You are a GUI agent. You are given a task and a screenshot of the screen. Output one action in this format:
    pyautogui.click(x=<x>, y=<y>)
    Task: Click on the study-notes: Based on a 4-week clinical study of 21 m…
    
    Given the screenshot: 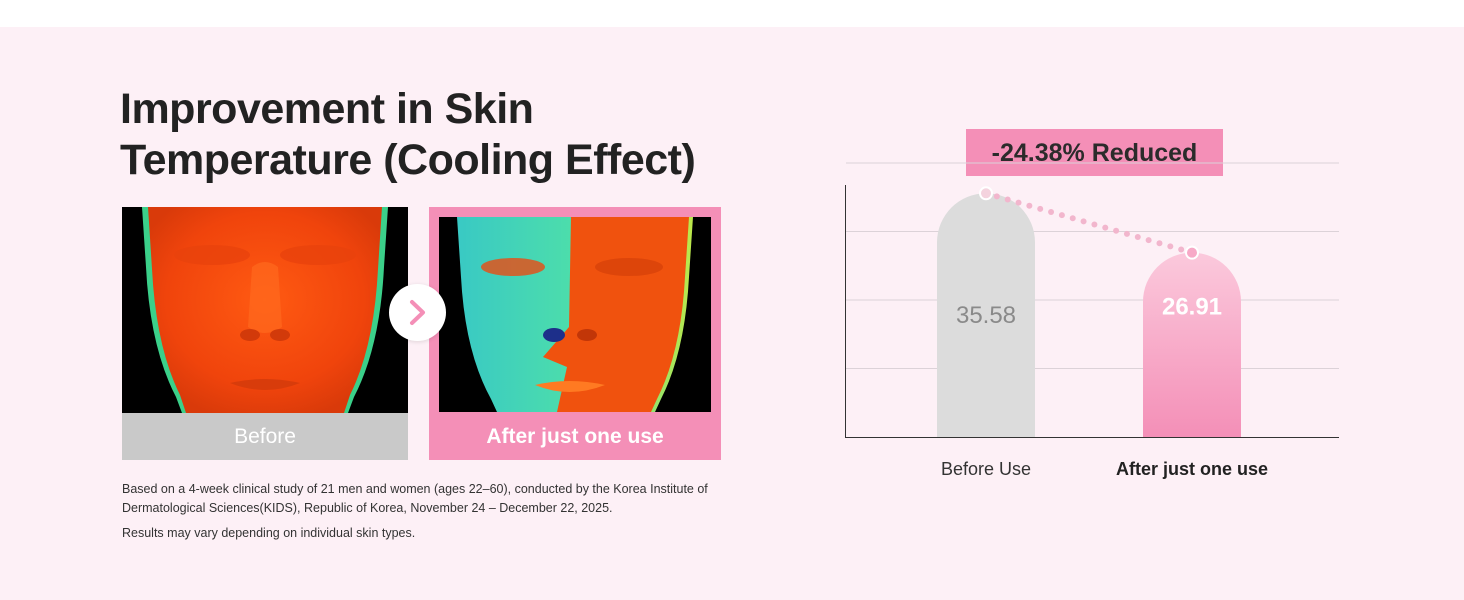 What is the action you would take?
    pyautogui.click(x=432, y=511)
    